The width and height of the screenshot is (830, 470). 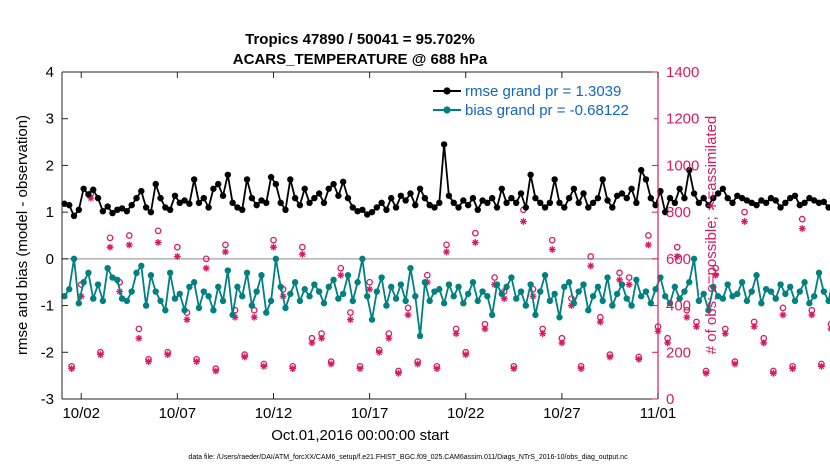 I want to click on legend-box, so click(x=541, y=101).